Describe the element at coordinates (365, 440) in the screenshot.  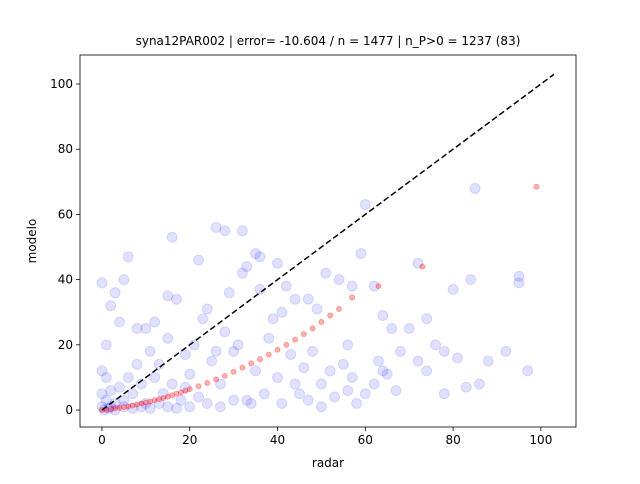
I see `x-tick-label: 60` at that location.